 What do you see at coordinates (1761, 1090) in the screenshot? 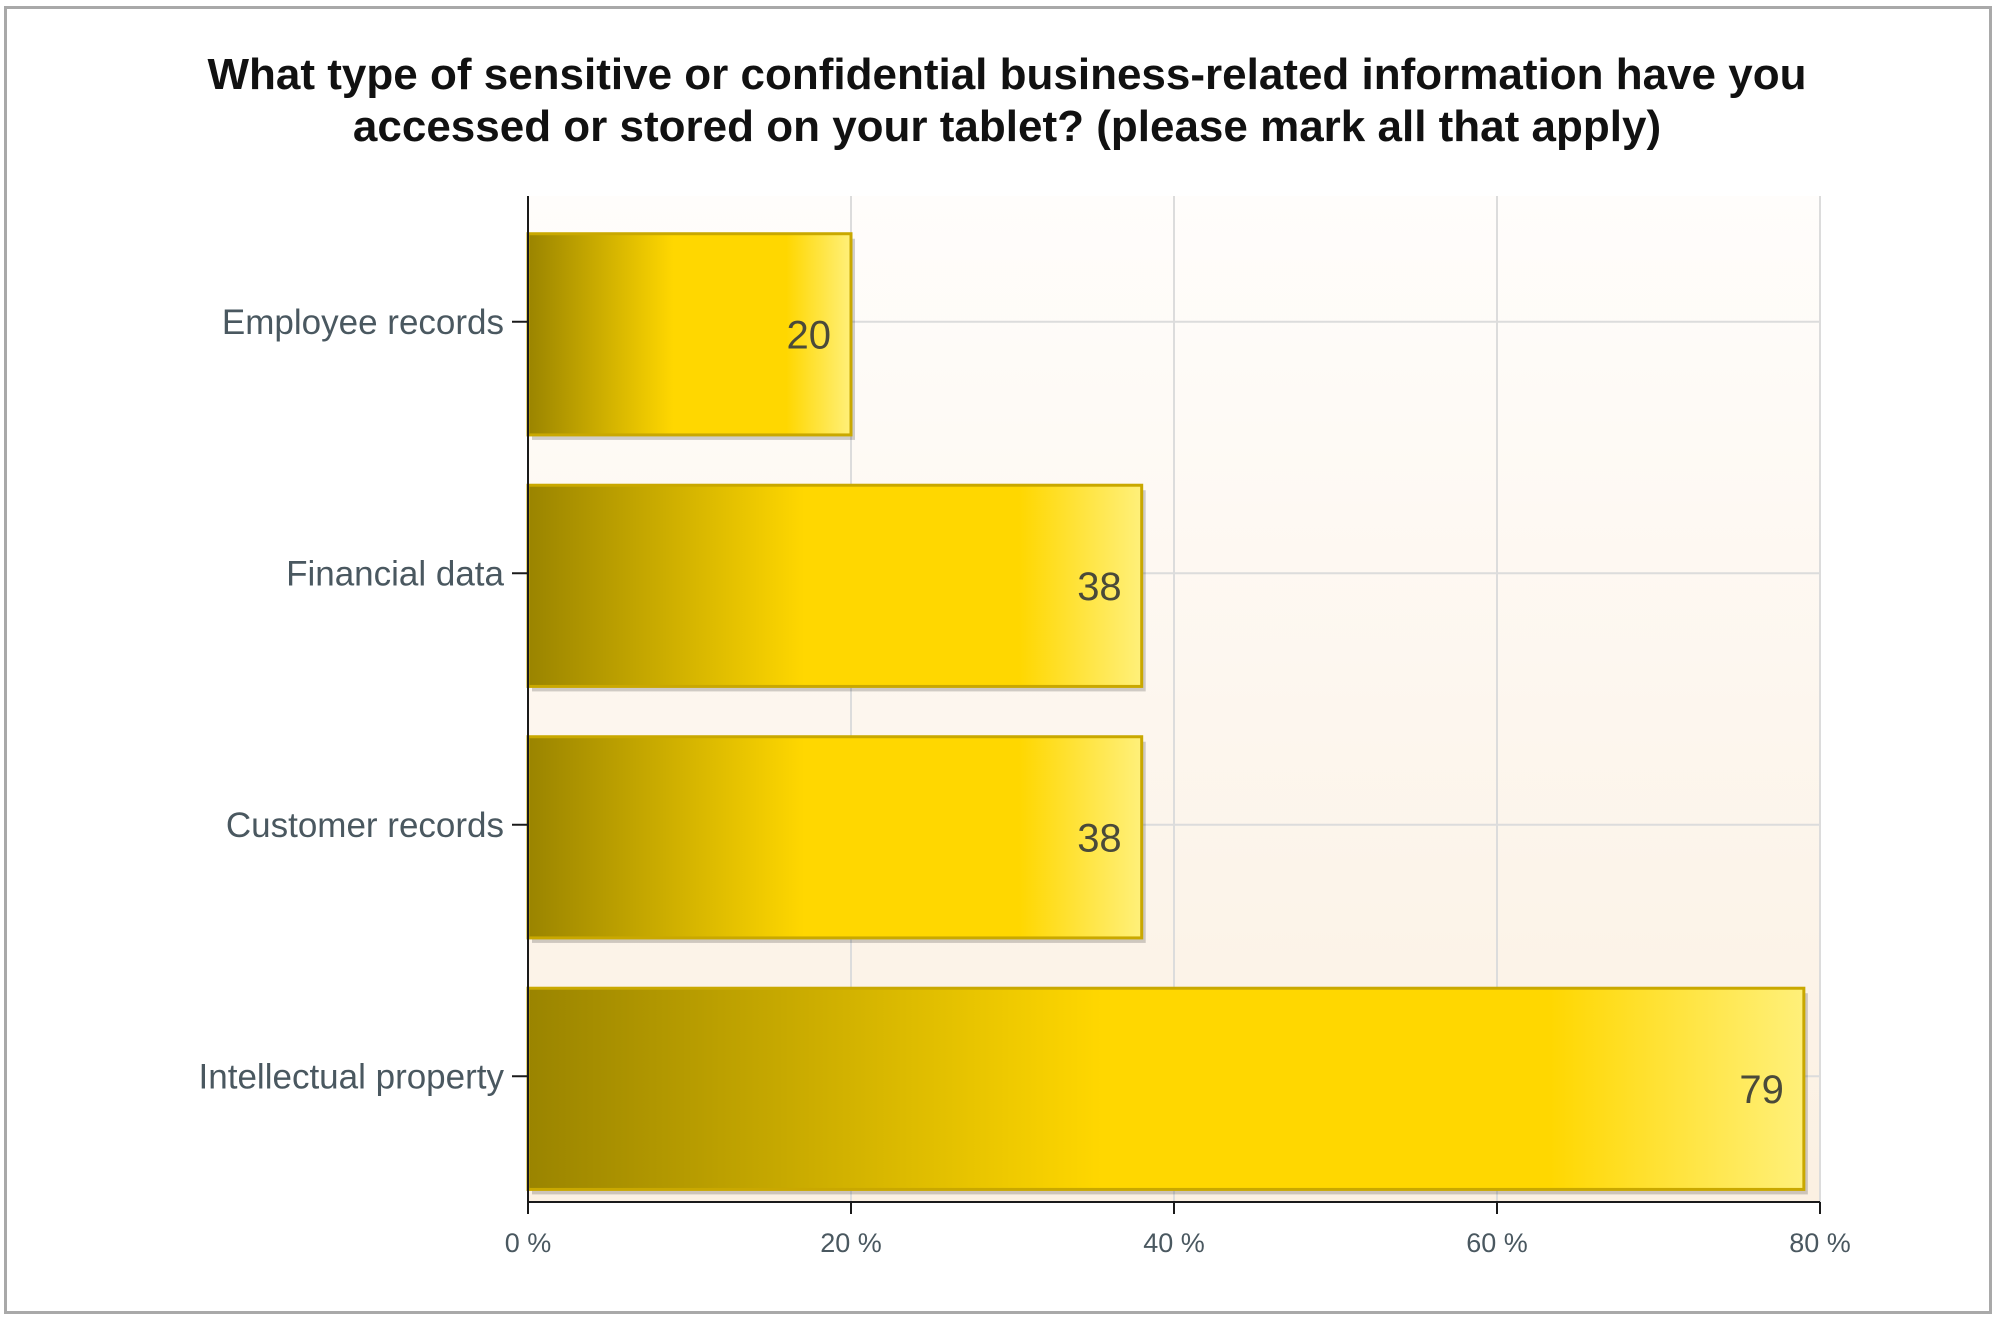
I see `bar-value-label: 79` at bounding box center [1761, 1090].